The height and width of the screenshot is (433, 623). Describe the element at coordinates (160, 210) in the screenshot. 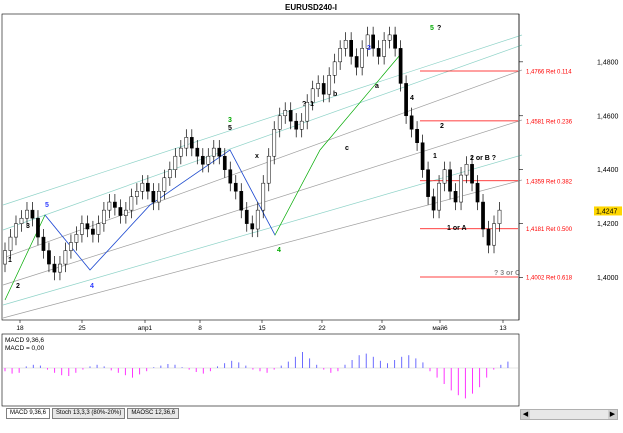

I see `wave-path` at that location.